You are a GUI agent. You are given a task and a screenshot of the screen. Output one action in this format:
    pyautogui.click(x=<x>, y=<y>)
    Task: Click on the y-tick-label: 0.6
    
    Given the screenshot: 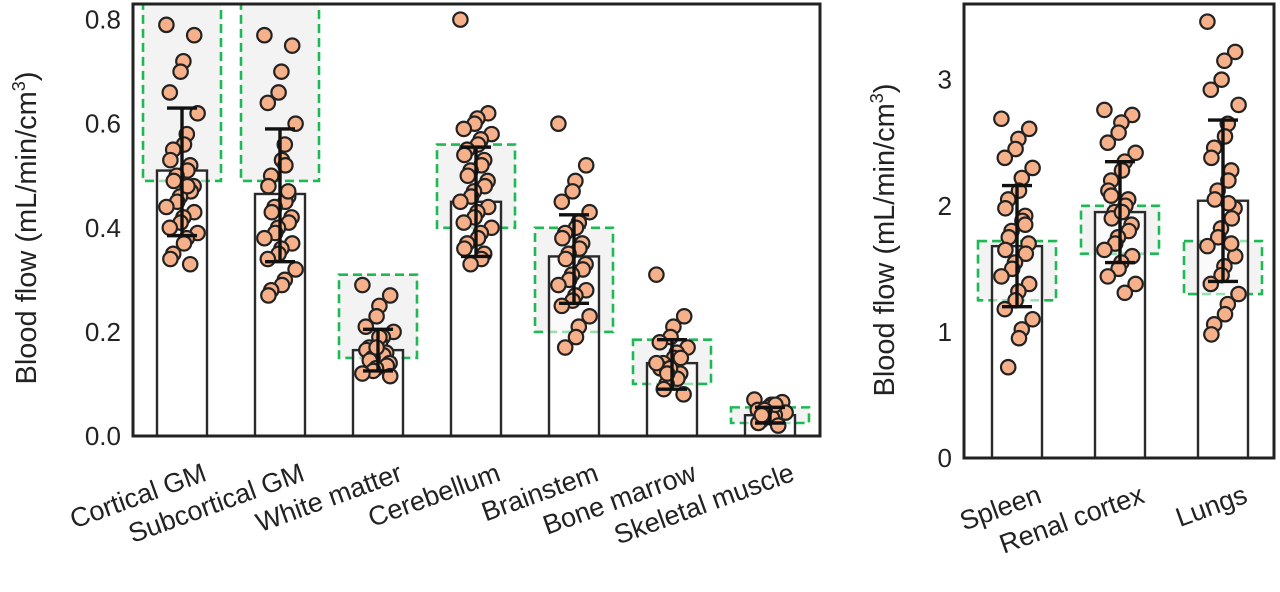 What is the action you would take?
    pyautogui.click(x=103, y=124)
    